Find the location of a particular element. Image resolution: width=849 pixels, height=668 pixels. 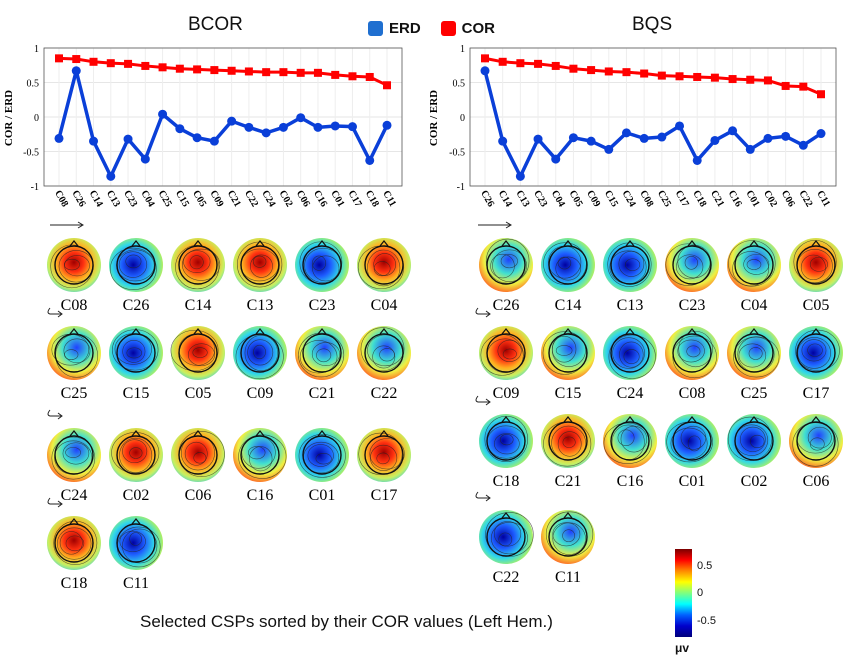

topomap-label: C22 is located at coordinates (384, 393).